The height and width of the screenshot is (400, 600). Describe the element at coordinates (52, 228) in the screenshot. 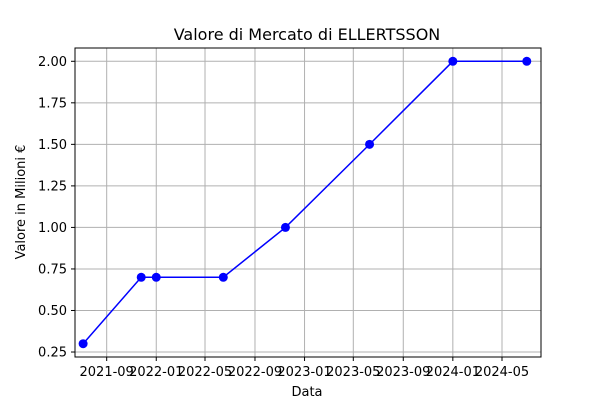

I see `y-tick-label: 1.00` at that location.